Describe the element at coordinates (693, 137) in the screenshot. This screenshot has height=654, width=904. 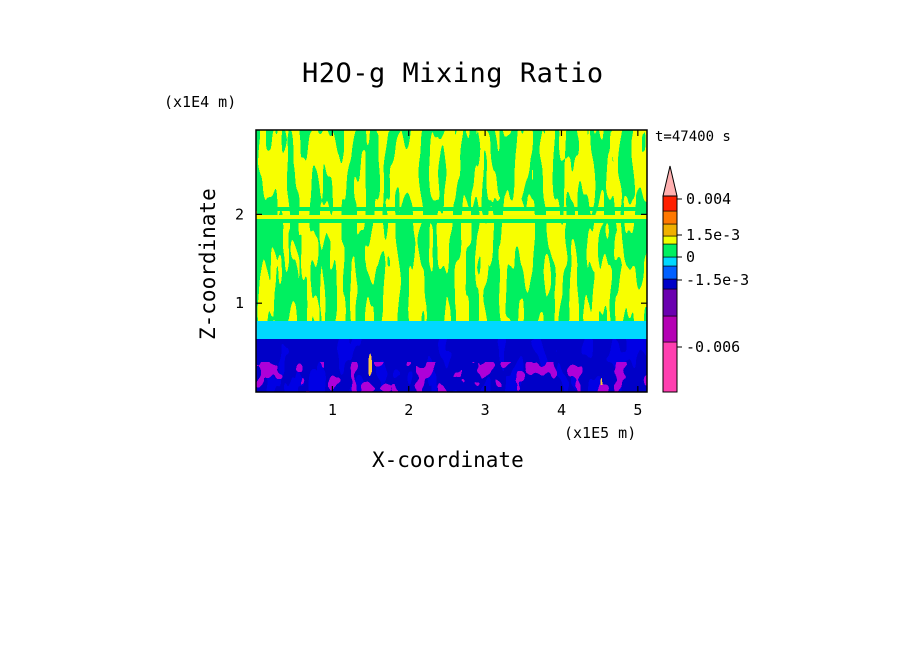
I see `time-label: t=47400 s` at that location.